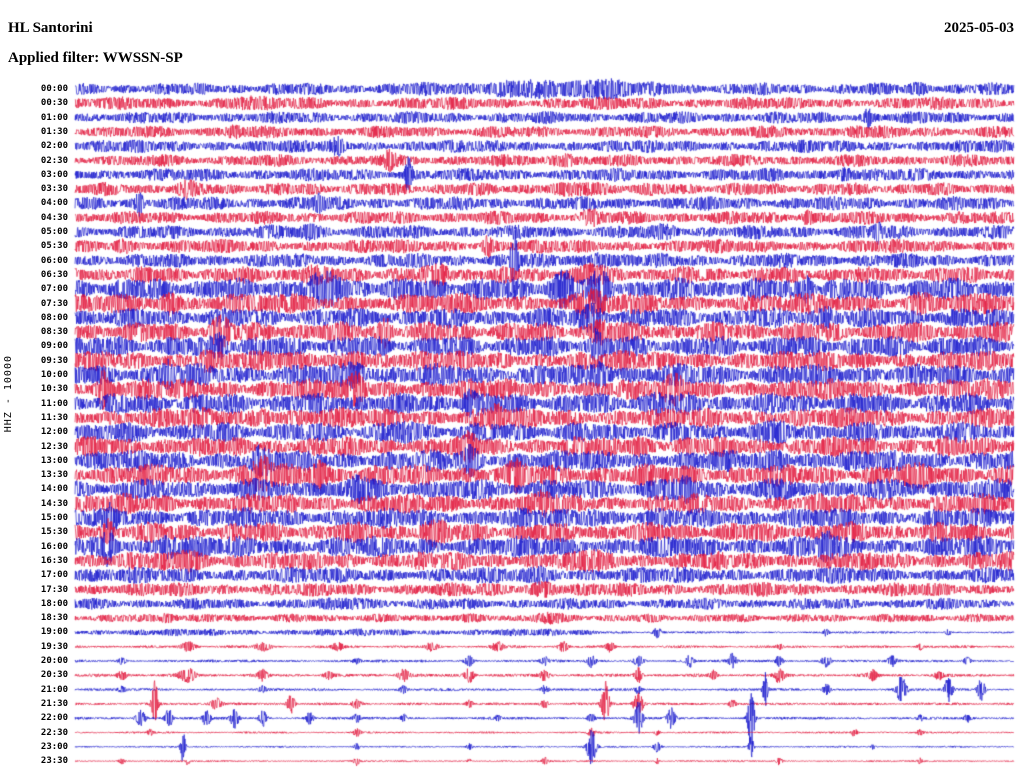 This screenshot has width=1024, height=780. I want to click on trace-time-label: 06:00, so click(54, 260).